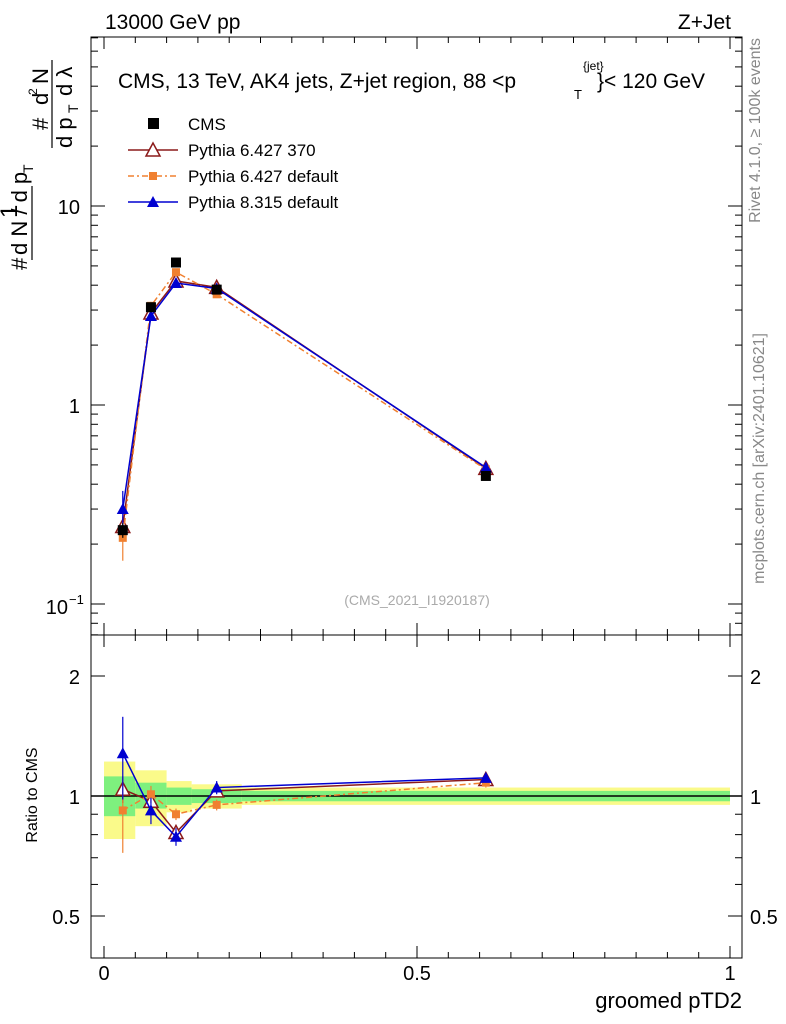 The width and height of the screenshot is (786, 1024). Describe the element at coordinates (32, 794) in the screenshot. I see `ratio-axis-label: Ratio to CMS` at that location.